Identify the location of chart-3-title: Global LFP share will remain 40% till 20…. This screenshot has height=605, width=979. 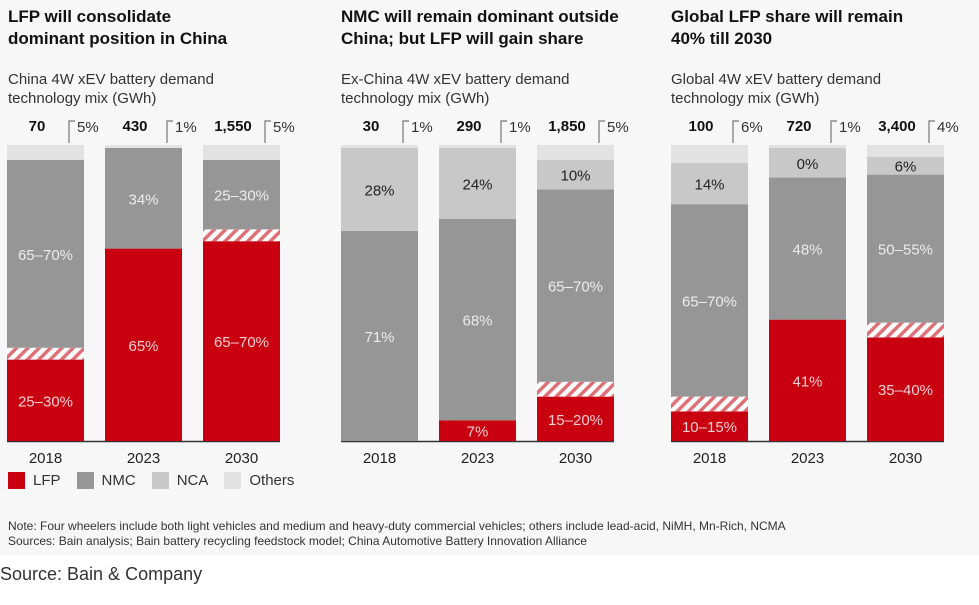
(787, 27).